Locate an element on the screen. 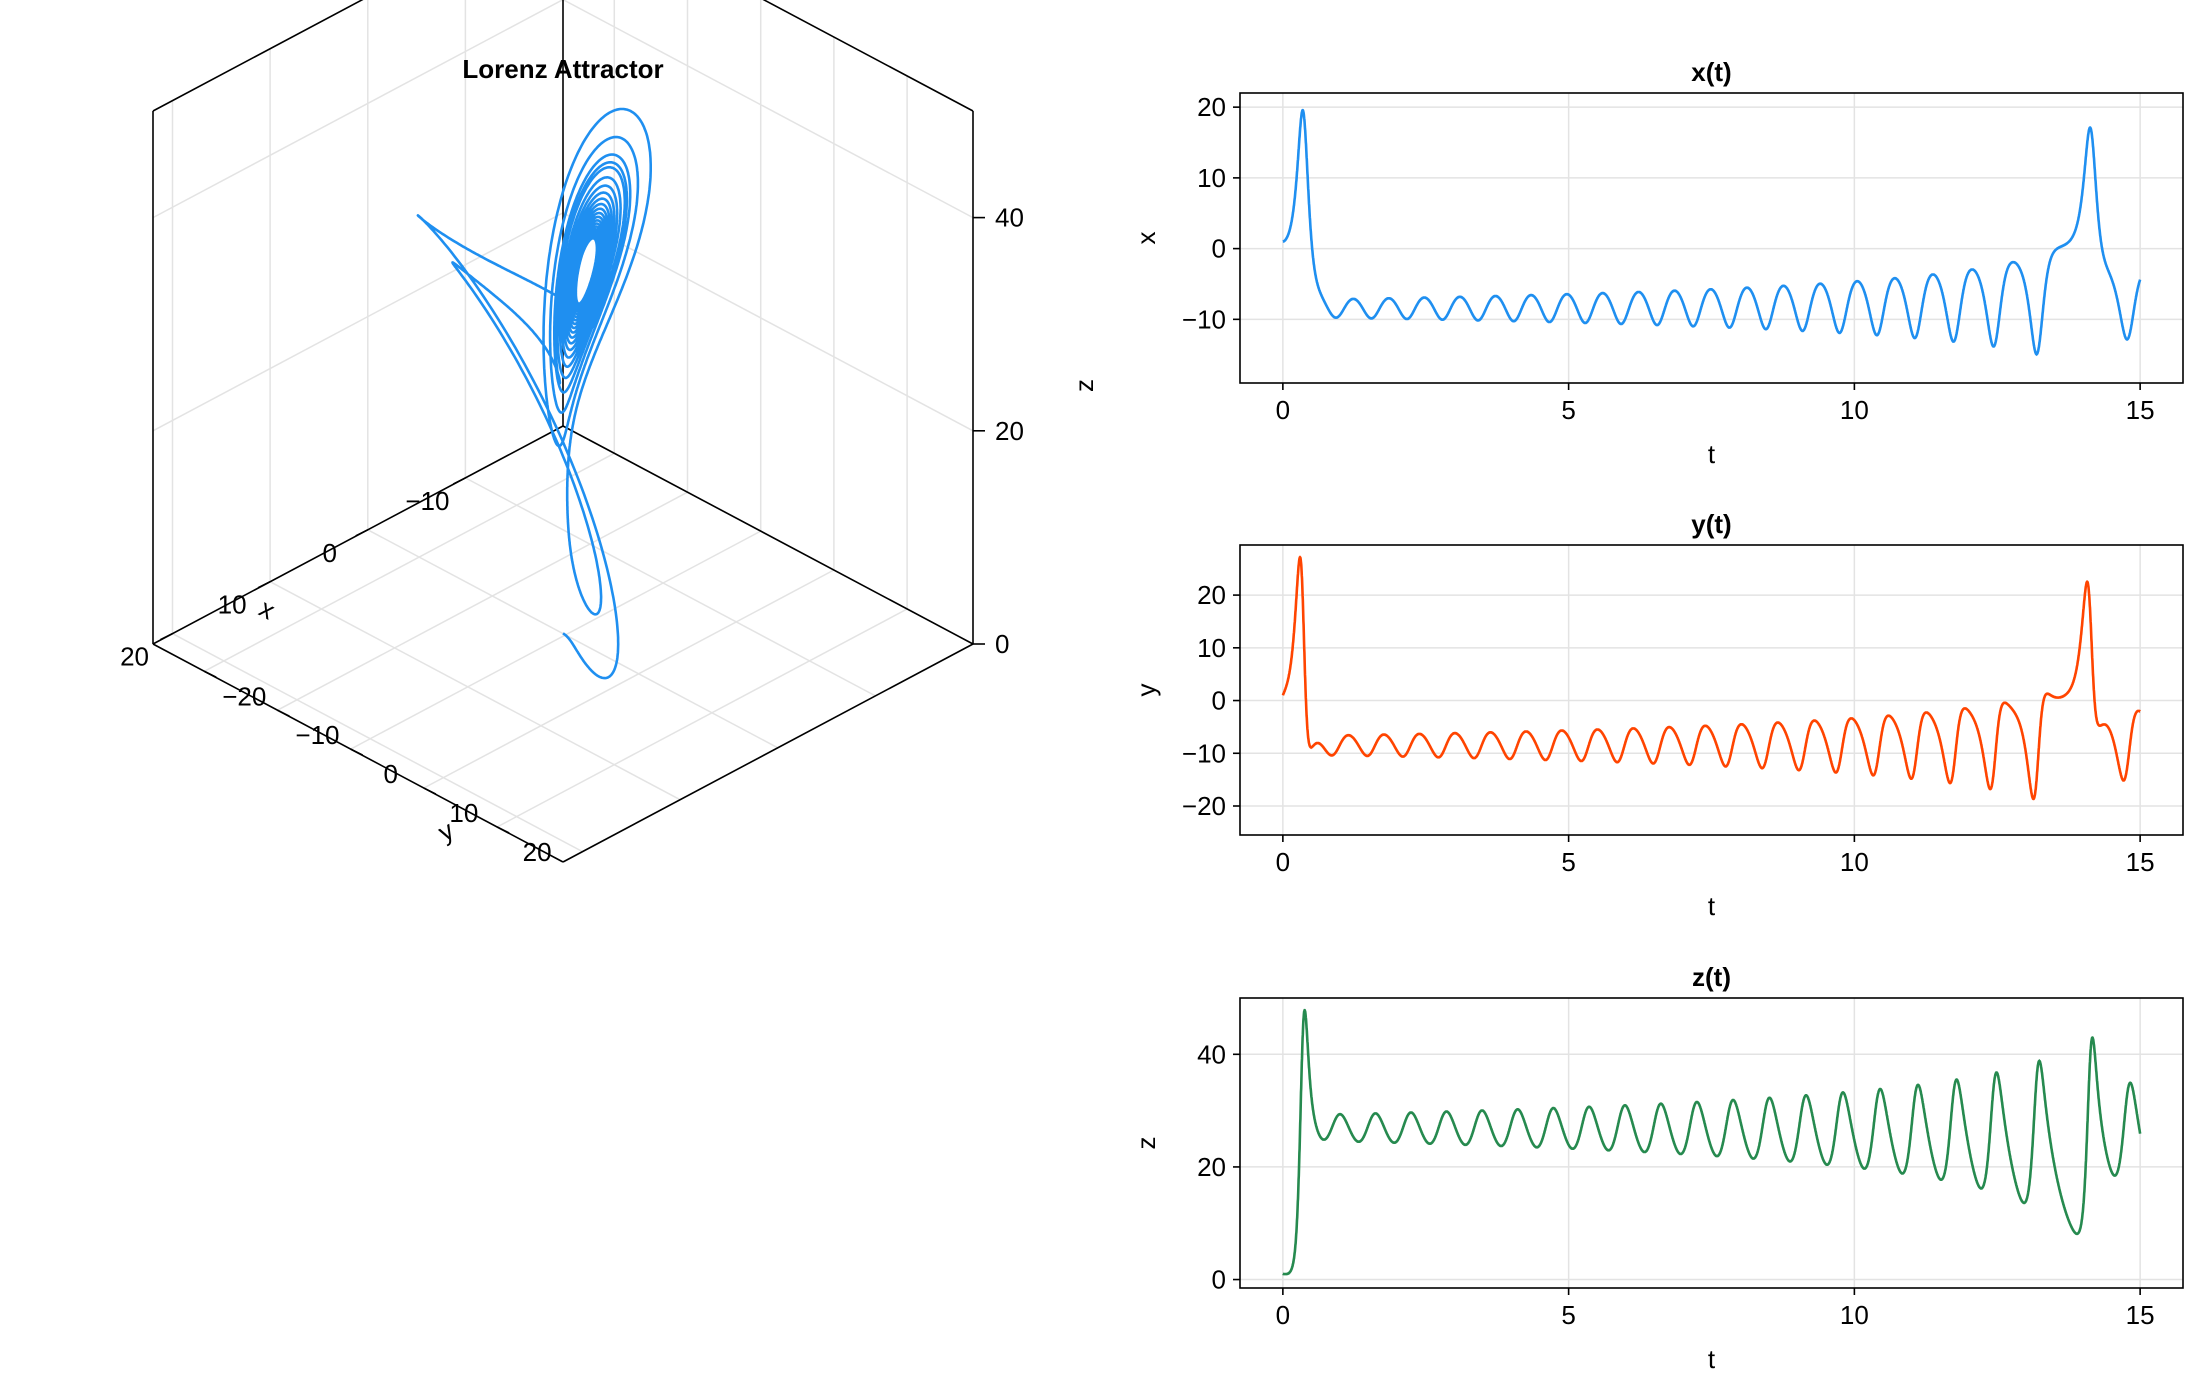  x3d-tick-label-1: 0 is located at coordinates (330, 553).